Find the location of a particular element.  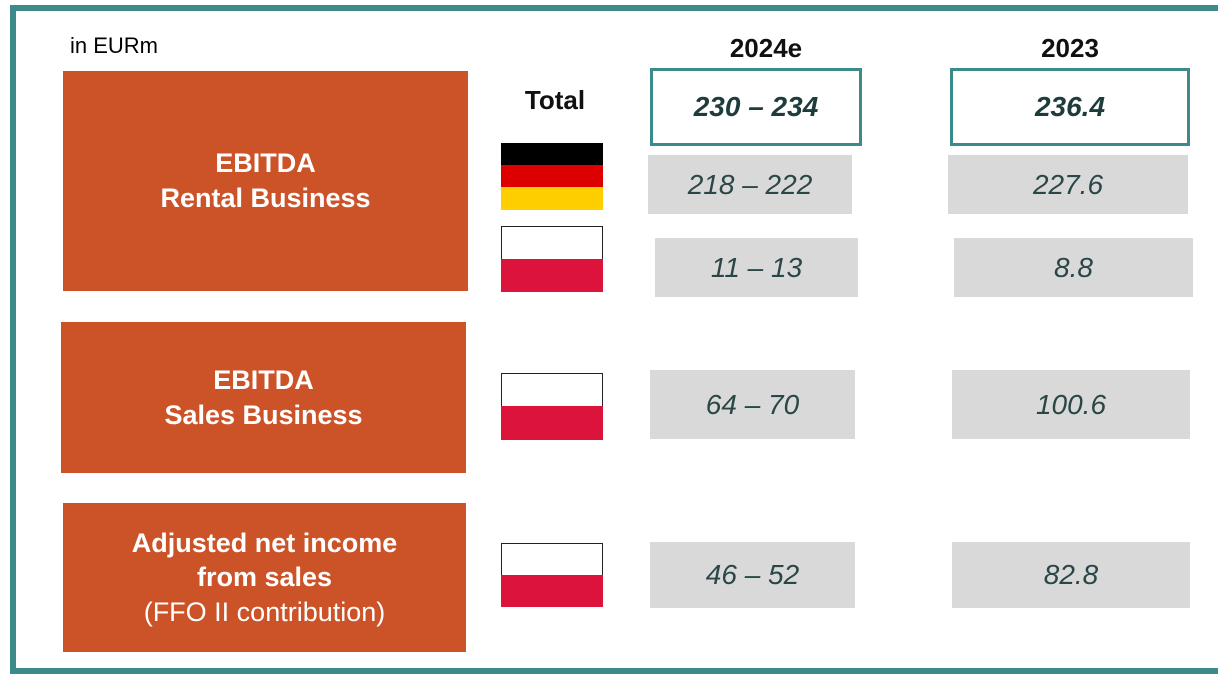

flag-germany is located at coordinates (552, 176).